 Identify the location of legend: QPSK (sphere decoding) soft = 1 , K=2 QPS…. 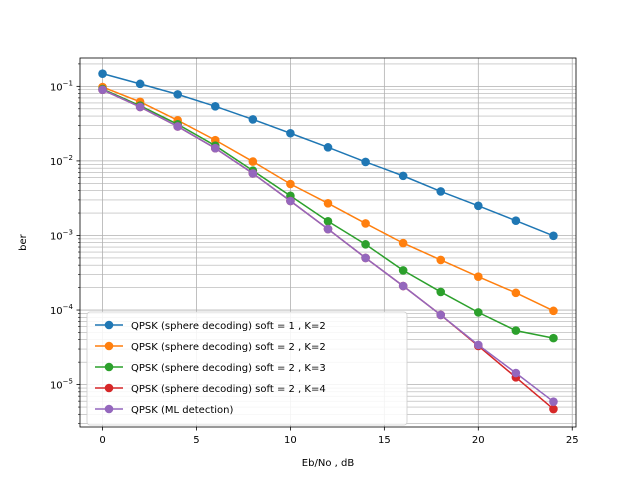
(247, 368).